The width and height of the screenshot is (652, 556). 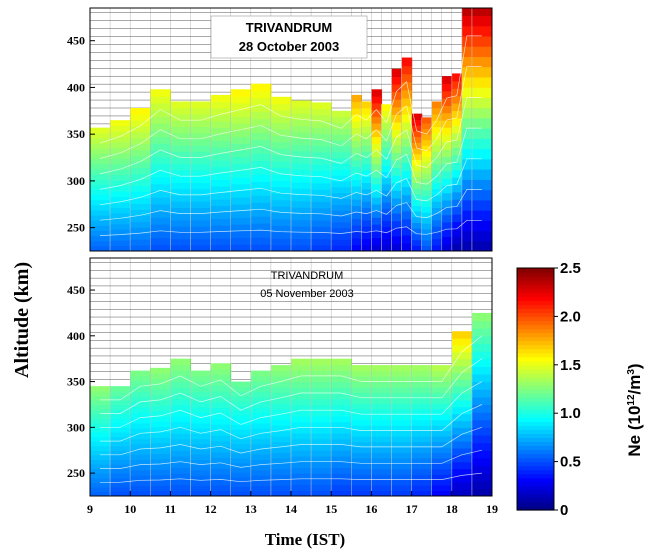 I want to click on title-box: TRIVANDRUM 05 November 2003, so click(x=307, y=285).